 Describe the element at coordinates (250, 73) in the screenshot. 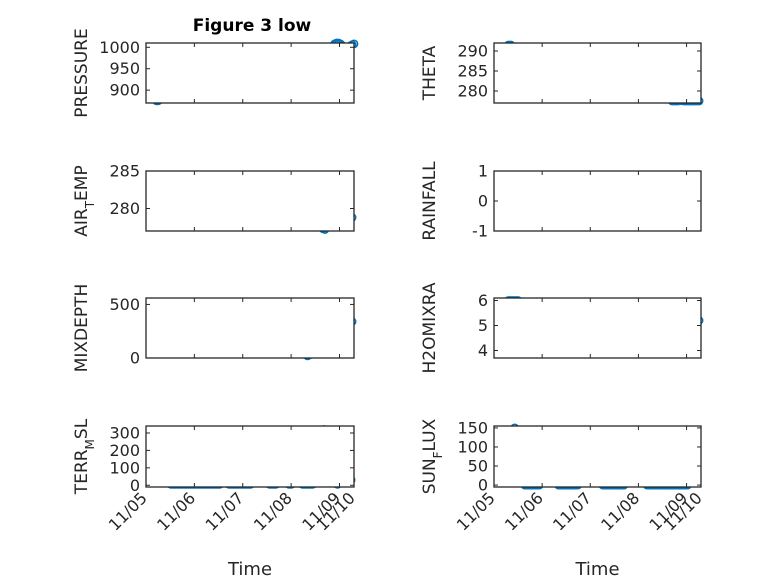

I see `chart-1-axes-box` at that location.